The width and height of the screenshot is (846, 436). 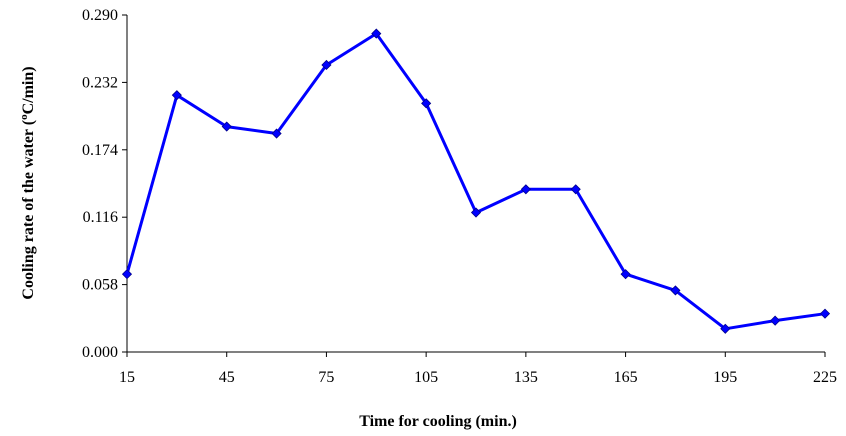 I want to click on x-tick-label: 165, so click(x=626, y=377).